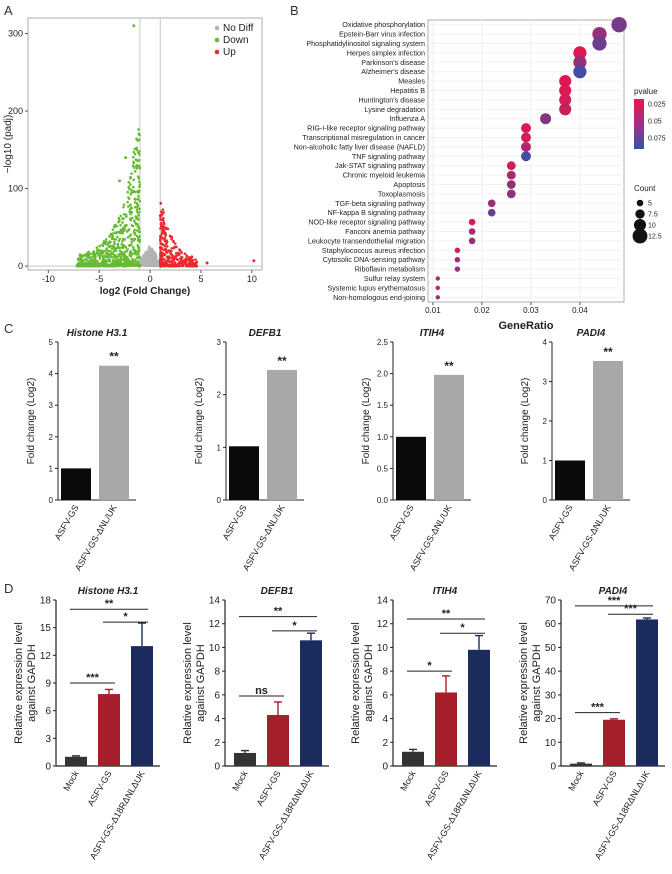 The width and height of the screenshot is (672, 874). Describe the element at coordinates (365, 43) in the screenshot. I see `term-label: Phosphatidylinositol signaling system` at that location.